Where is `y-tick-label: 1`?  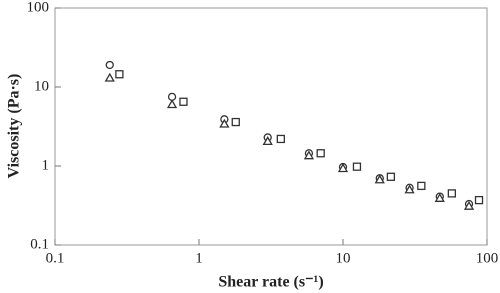
y-tick-label: 1 is located at coordinates (46, 165).